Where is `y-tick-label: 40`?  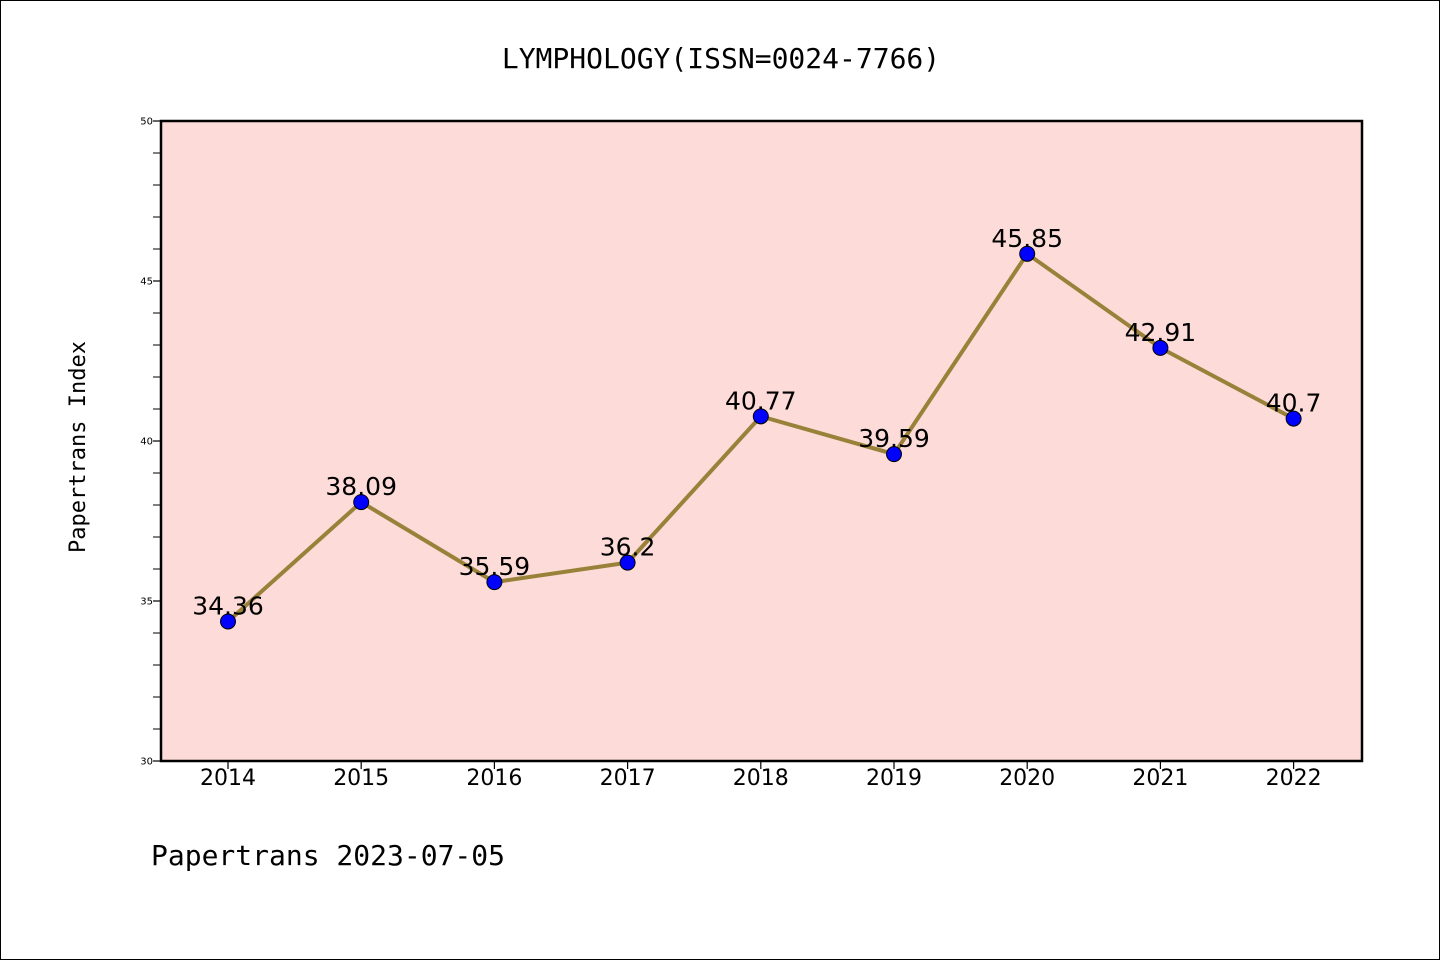
y-tick-label: 40 is located at coordinates (146, 442).